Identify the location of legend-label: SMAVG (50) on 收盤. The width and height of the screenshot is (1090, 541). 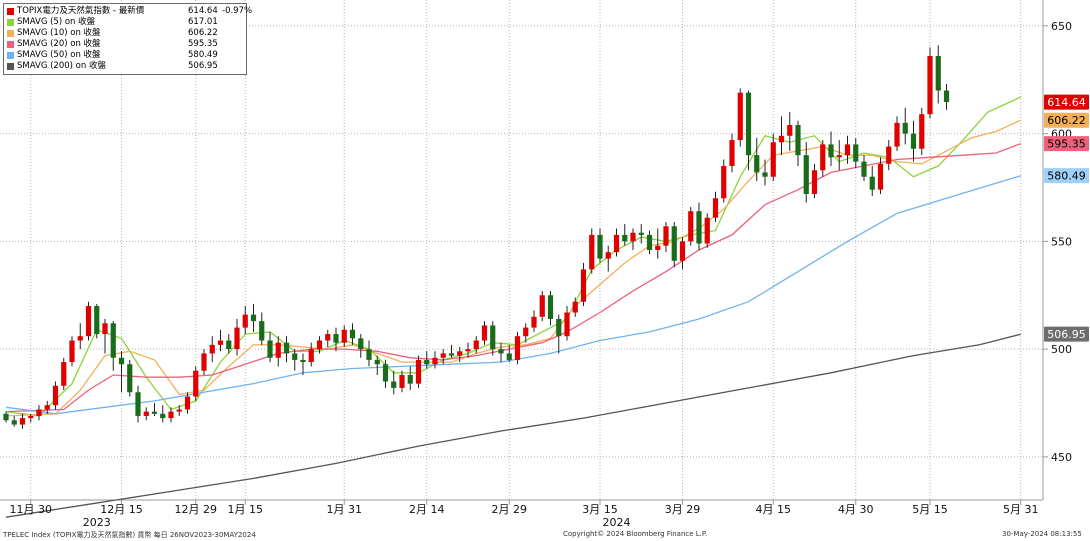
(59, 55).